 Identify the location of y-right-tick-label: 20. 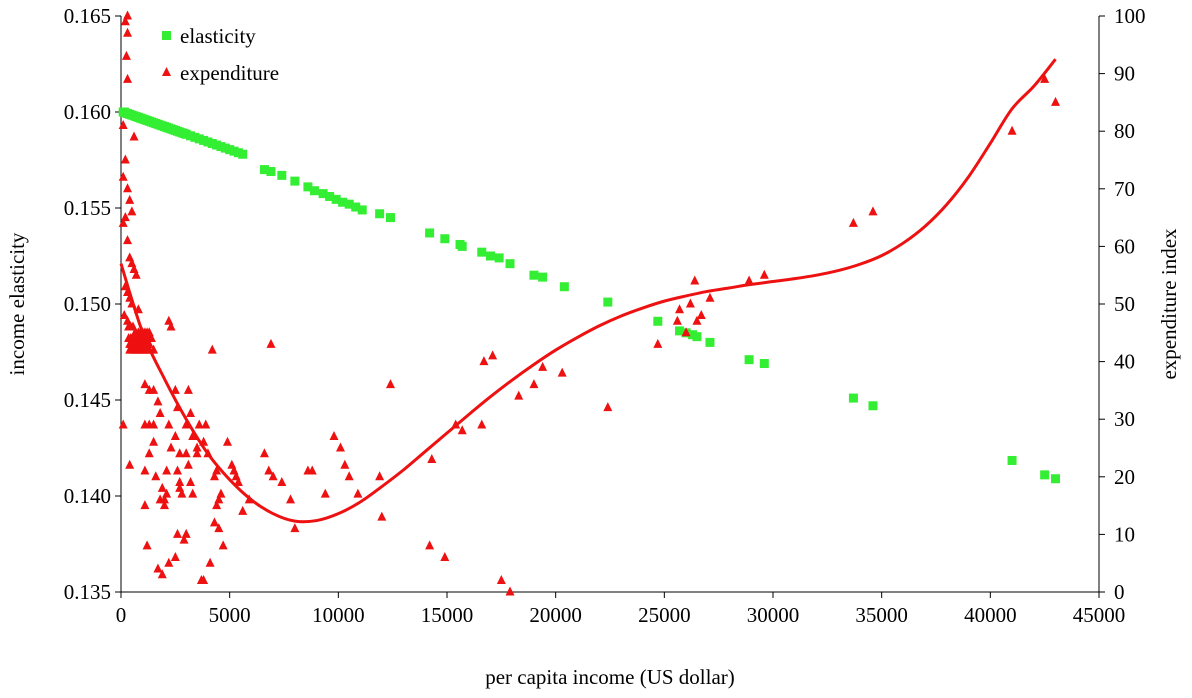
(1124, 477).